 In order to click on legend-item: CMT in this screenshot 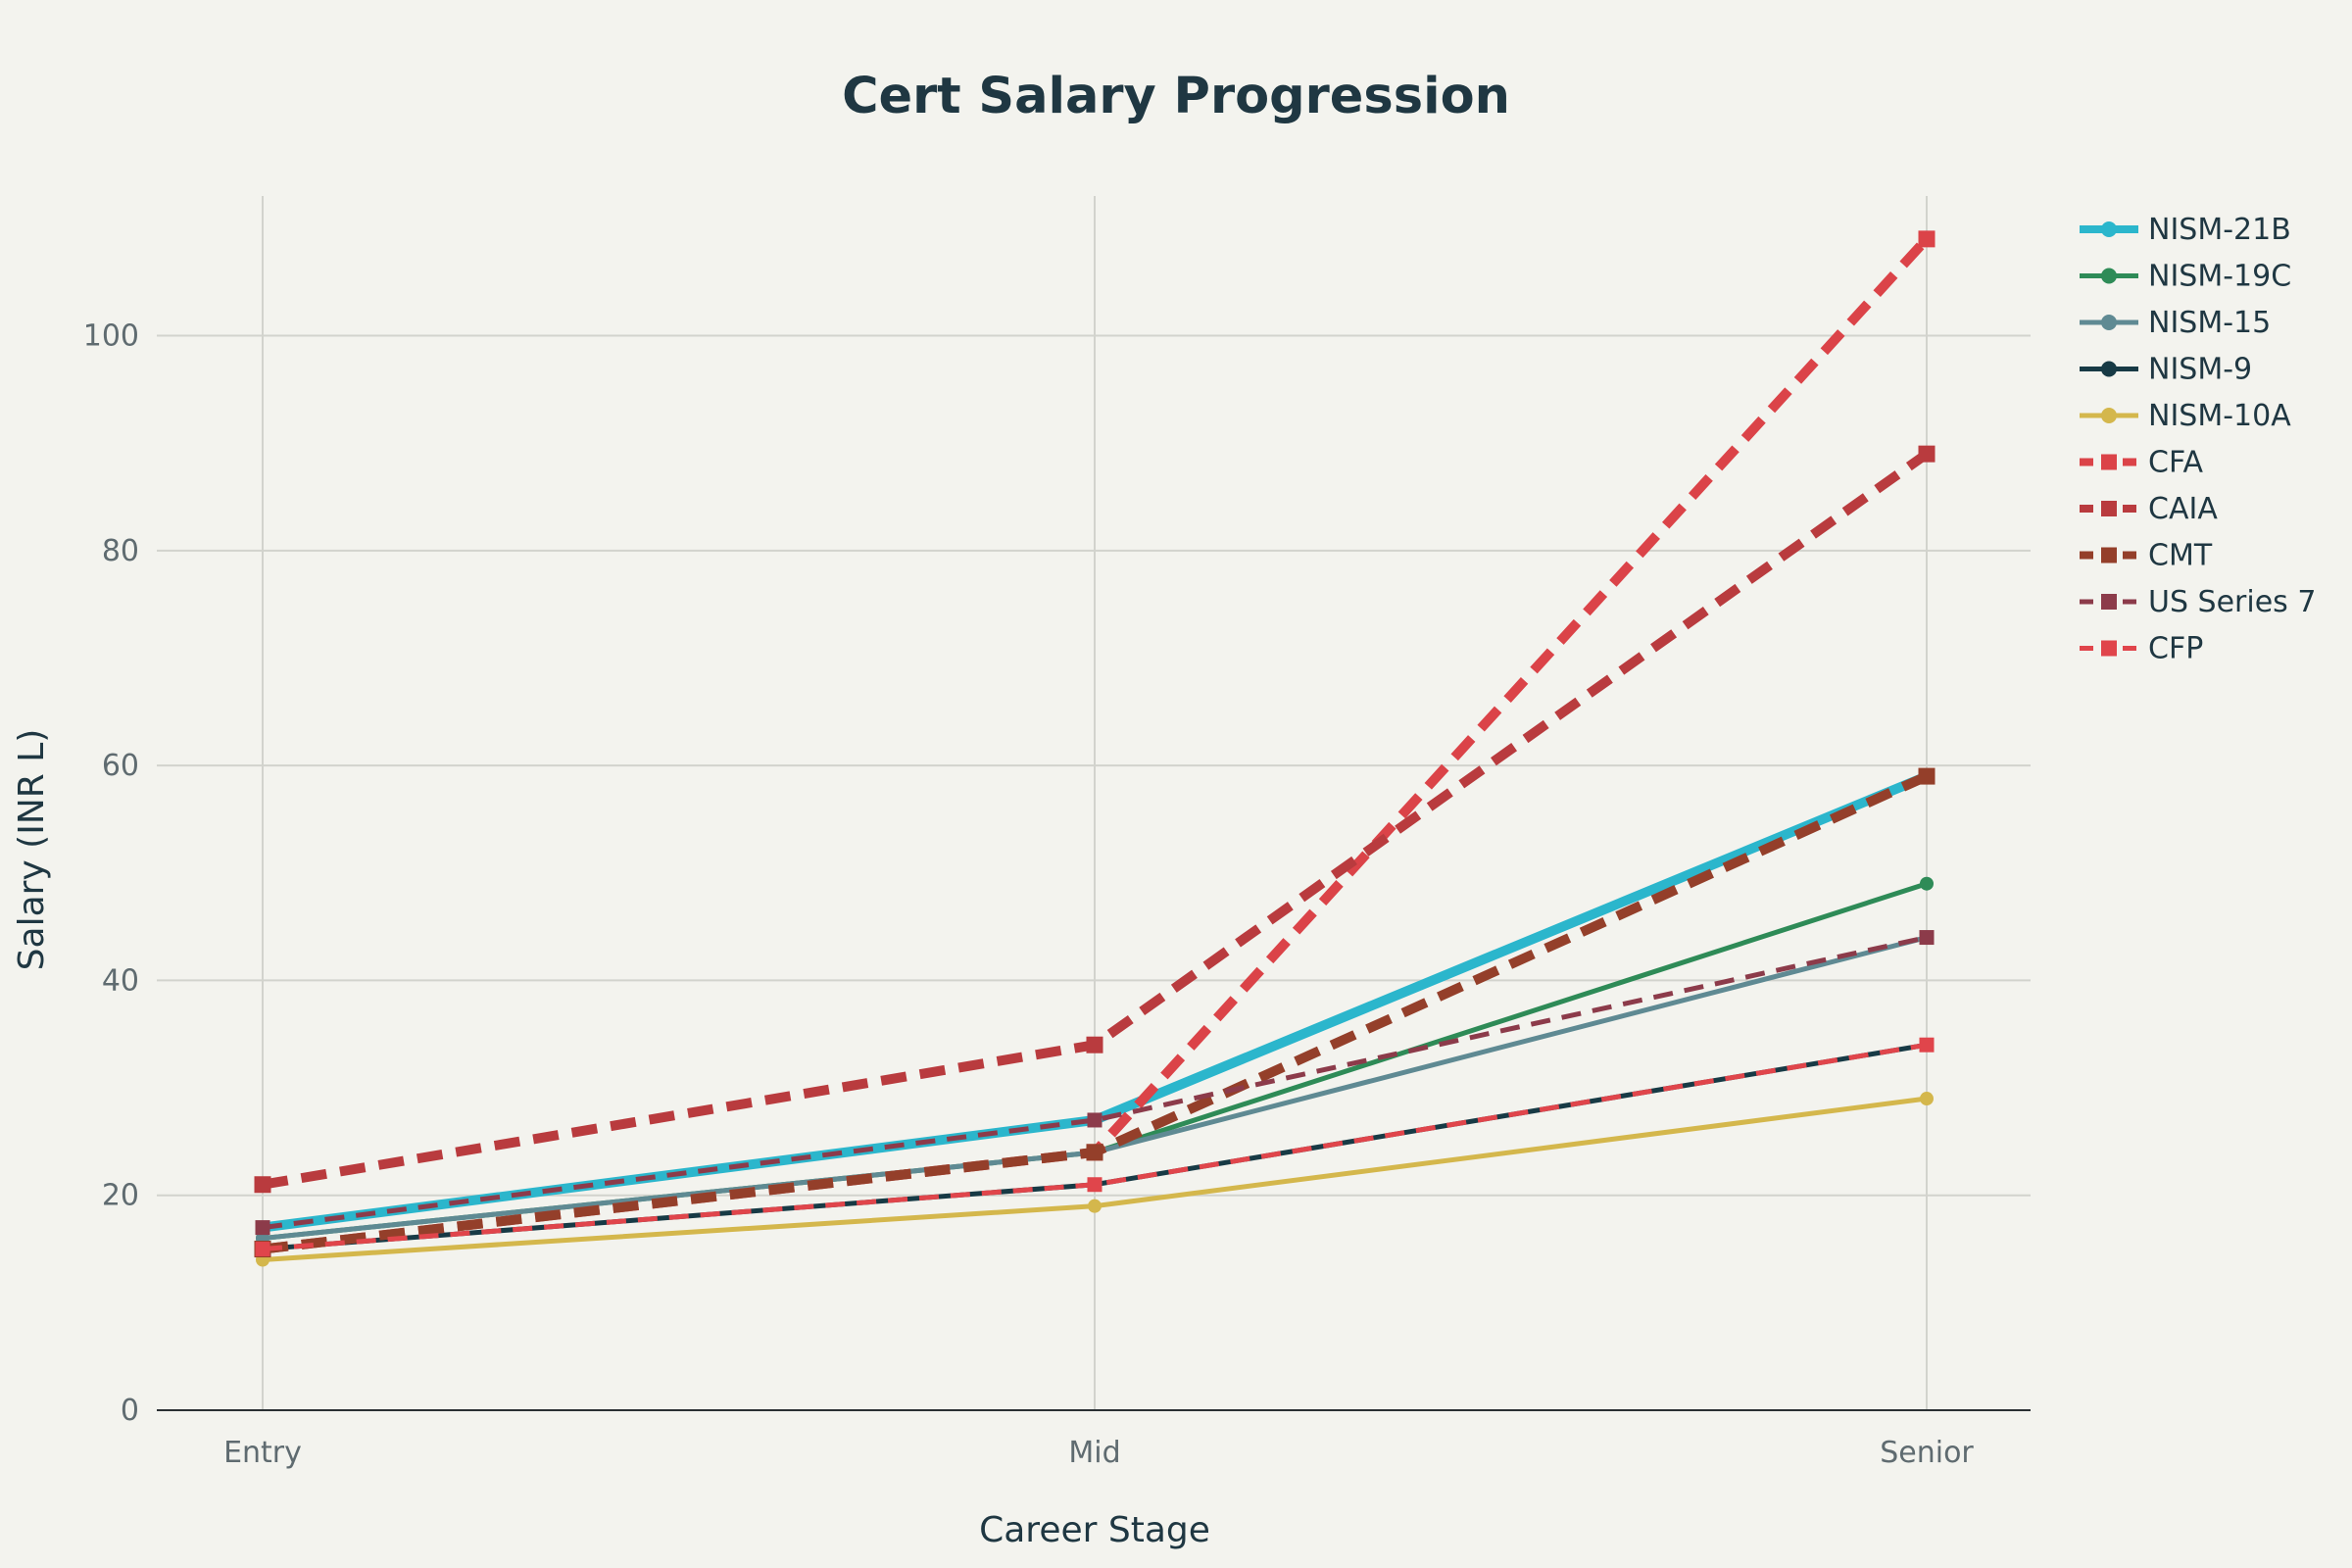, I will do `click(2146, 556)`.